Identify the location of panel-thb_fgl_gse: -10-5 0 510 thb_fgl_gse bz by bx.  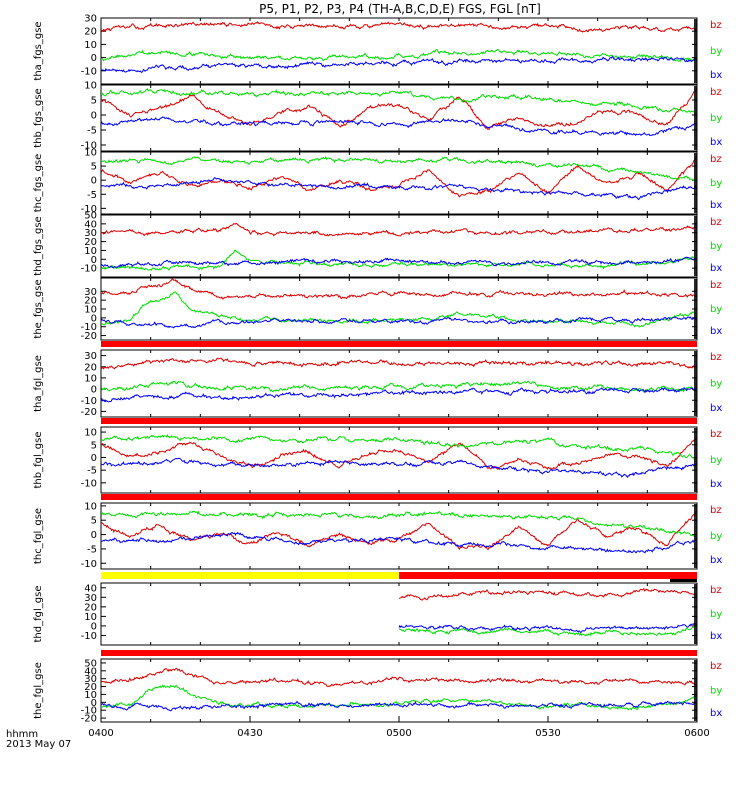
(377, 460).